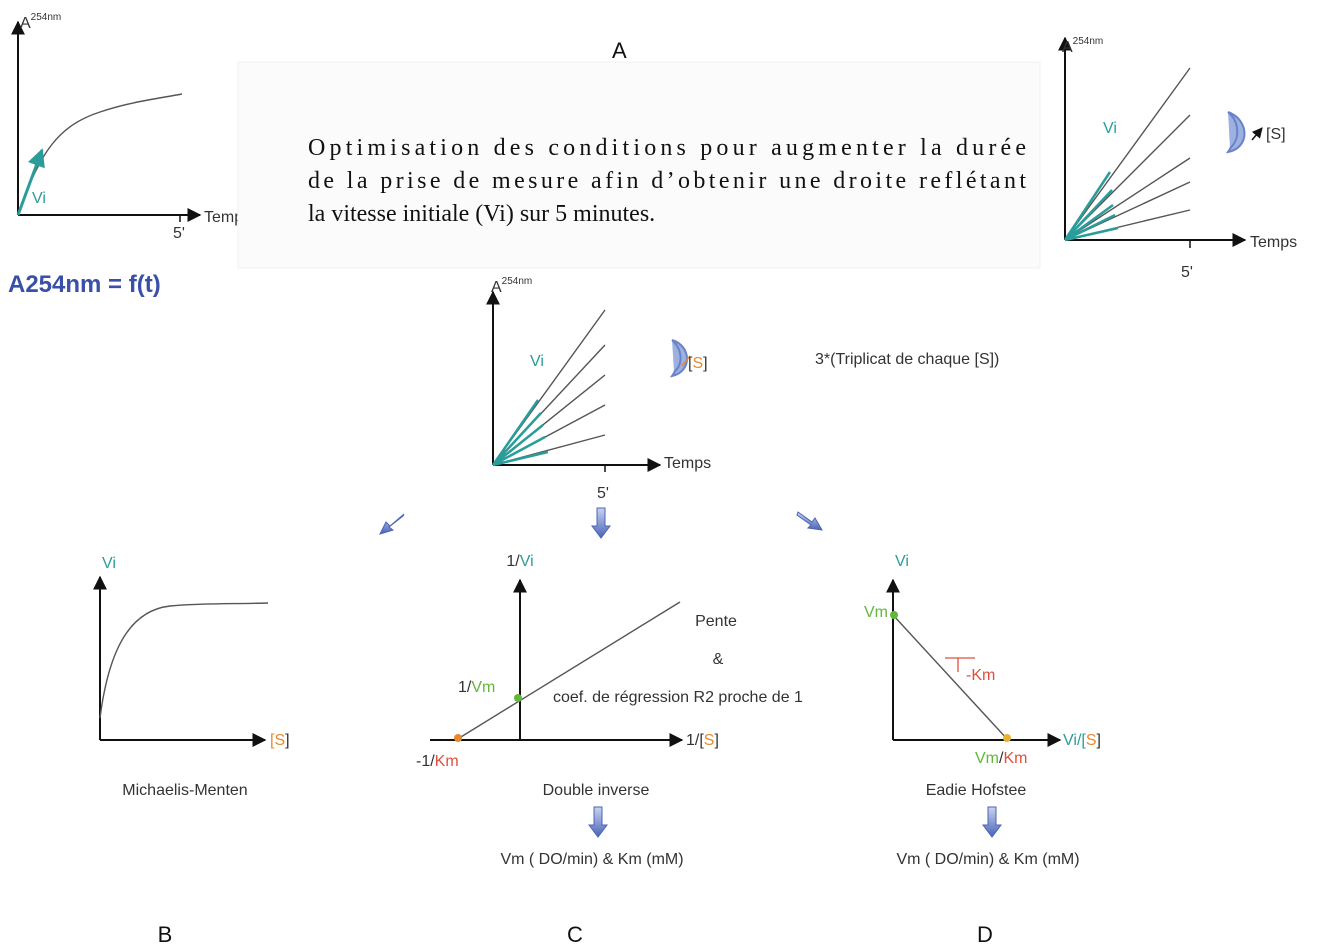 The width and height of the screenshot is (1331, 951). I want to click on slash: /, so click(1001, 758).